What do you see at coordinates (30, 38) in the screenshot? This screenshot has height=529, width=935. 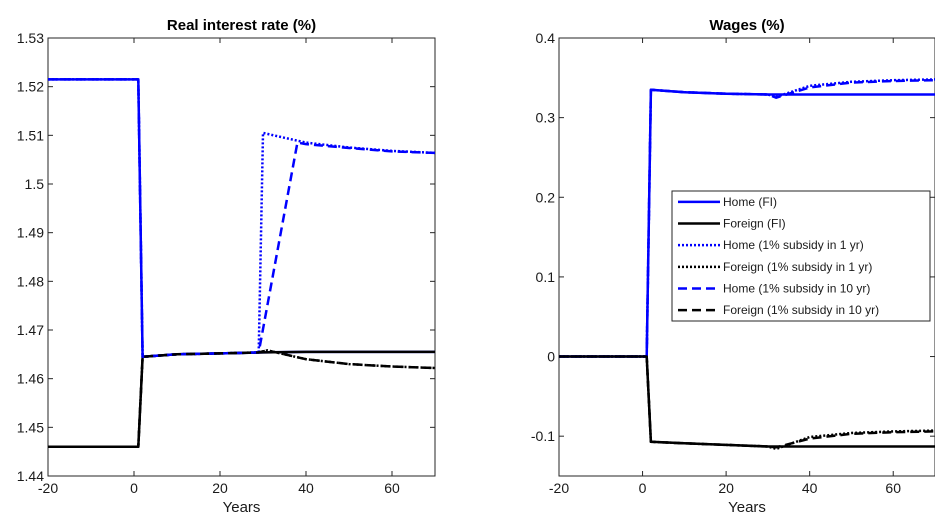 I see `y-tick-label: 1.53` at bounding box center [30, 38].